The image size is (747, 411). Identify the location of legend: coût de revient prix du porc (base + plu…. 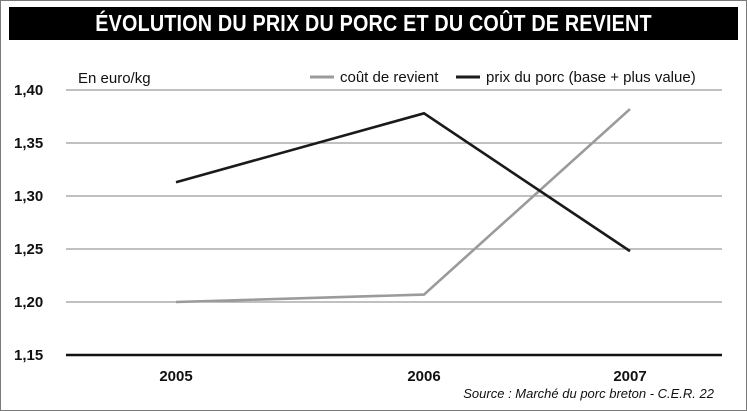
(503, 77).